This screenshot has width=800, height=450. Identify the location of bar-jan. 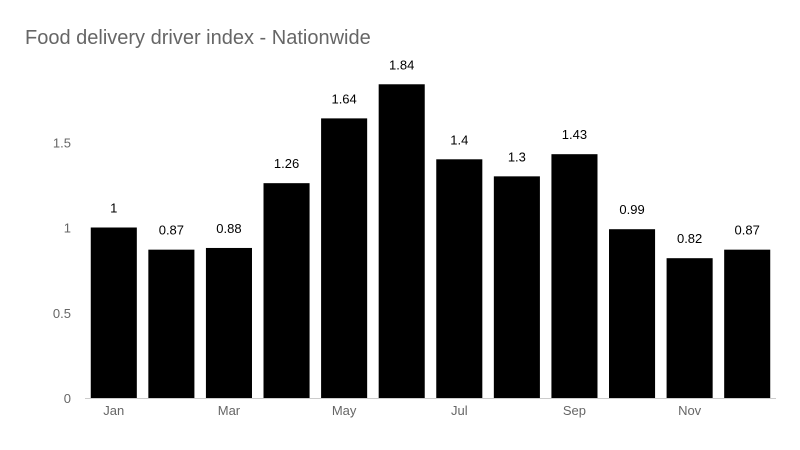
(113, 312).